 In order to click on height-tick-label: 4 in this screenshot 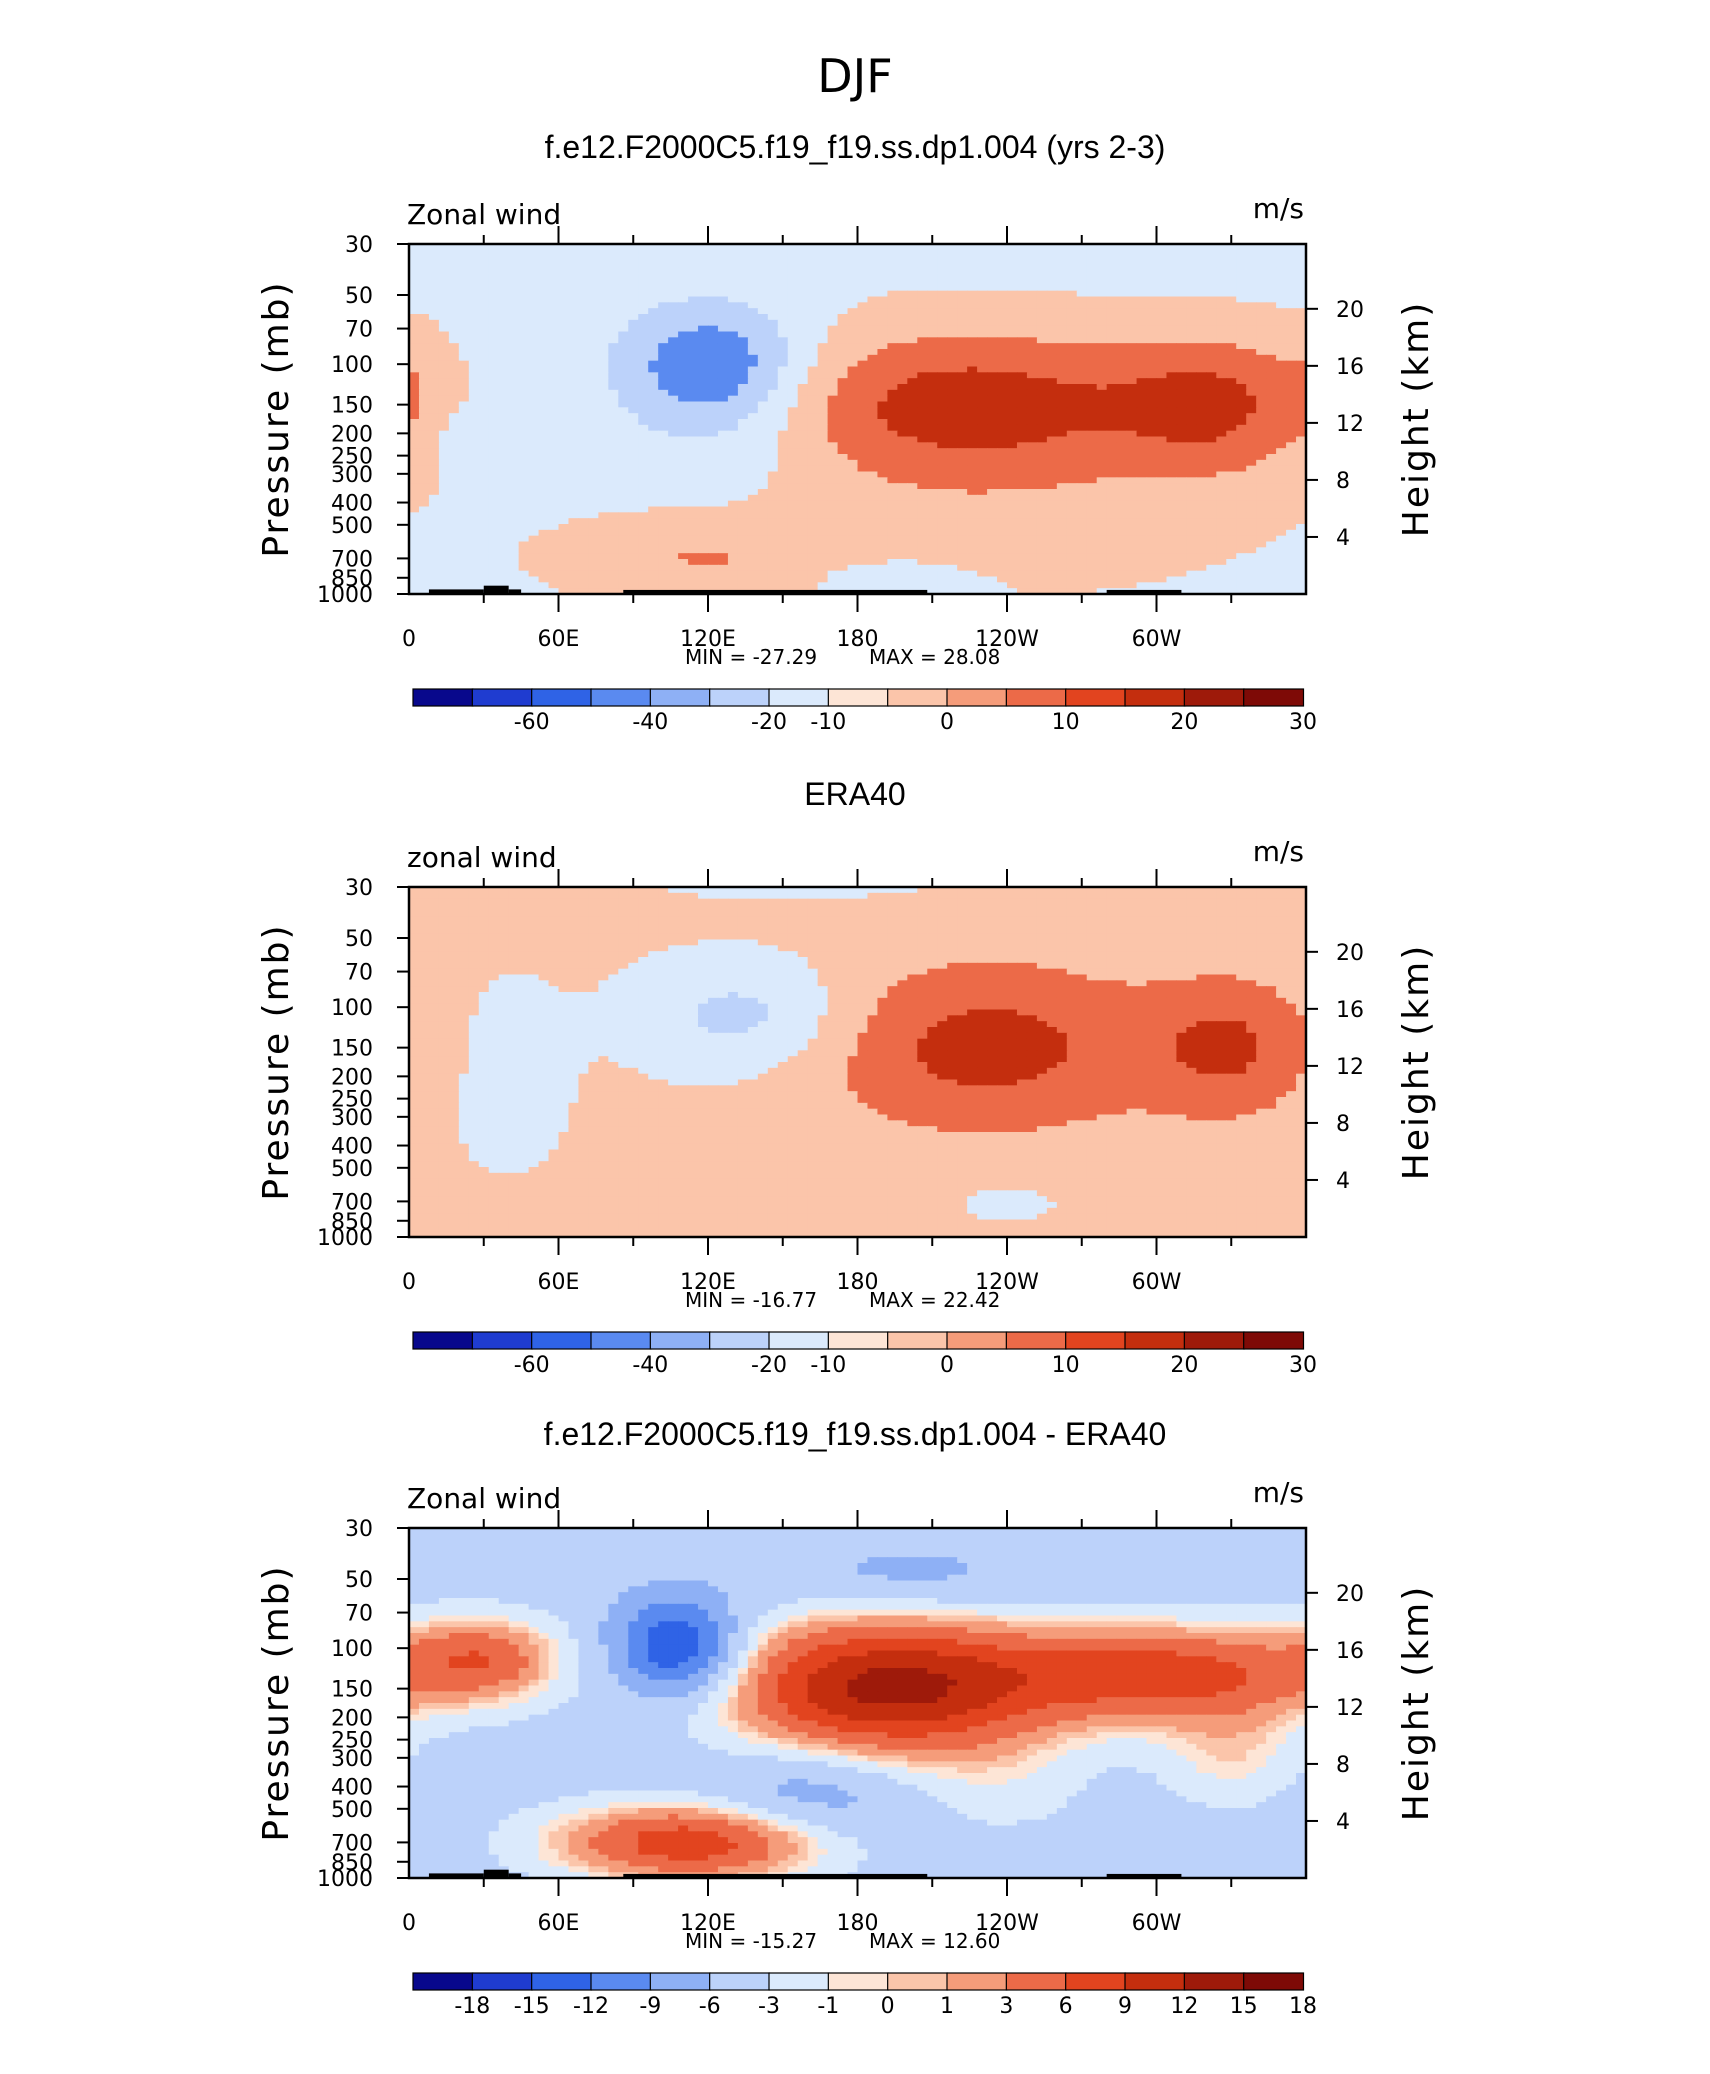, I will do `click(1343, 1822)`.